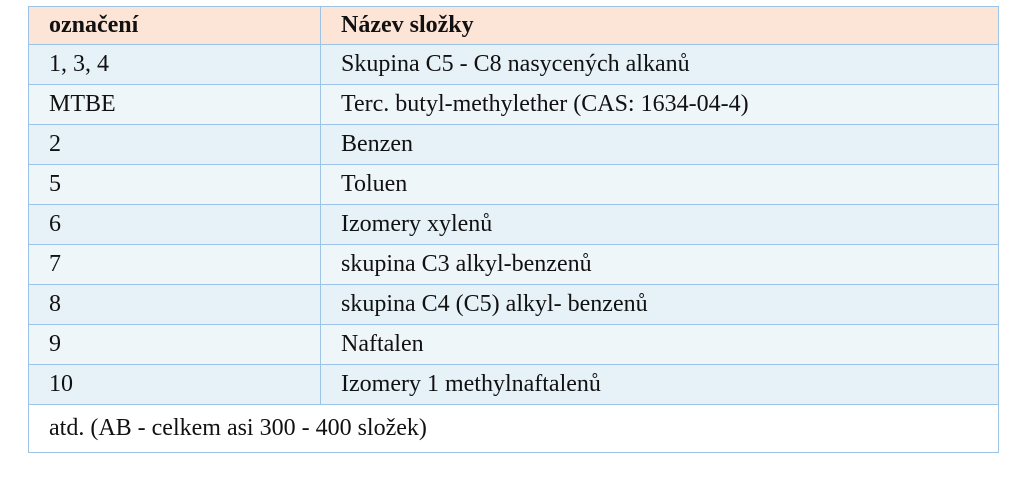 This screenshot has height=491, width=1020. Describe the element at coordinates (659, 184) in the screenshot. I see `cell-name: Toluen` at that location.